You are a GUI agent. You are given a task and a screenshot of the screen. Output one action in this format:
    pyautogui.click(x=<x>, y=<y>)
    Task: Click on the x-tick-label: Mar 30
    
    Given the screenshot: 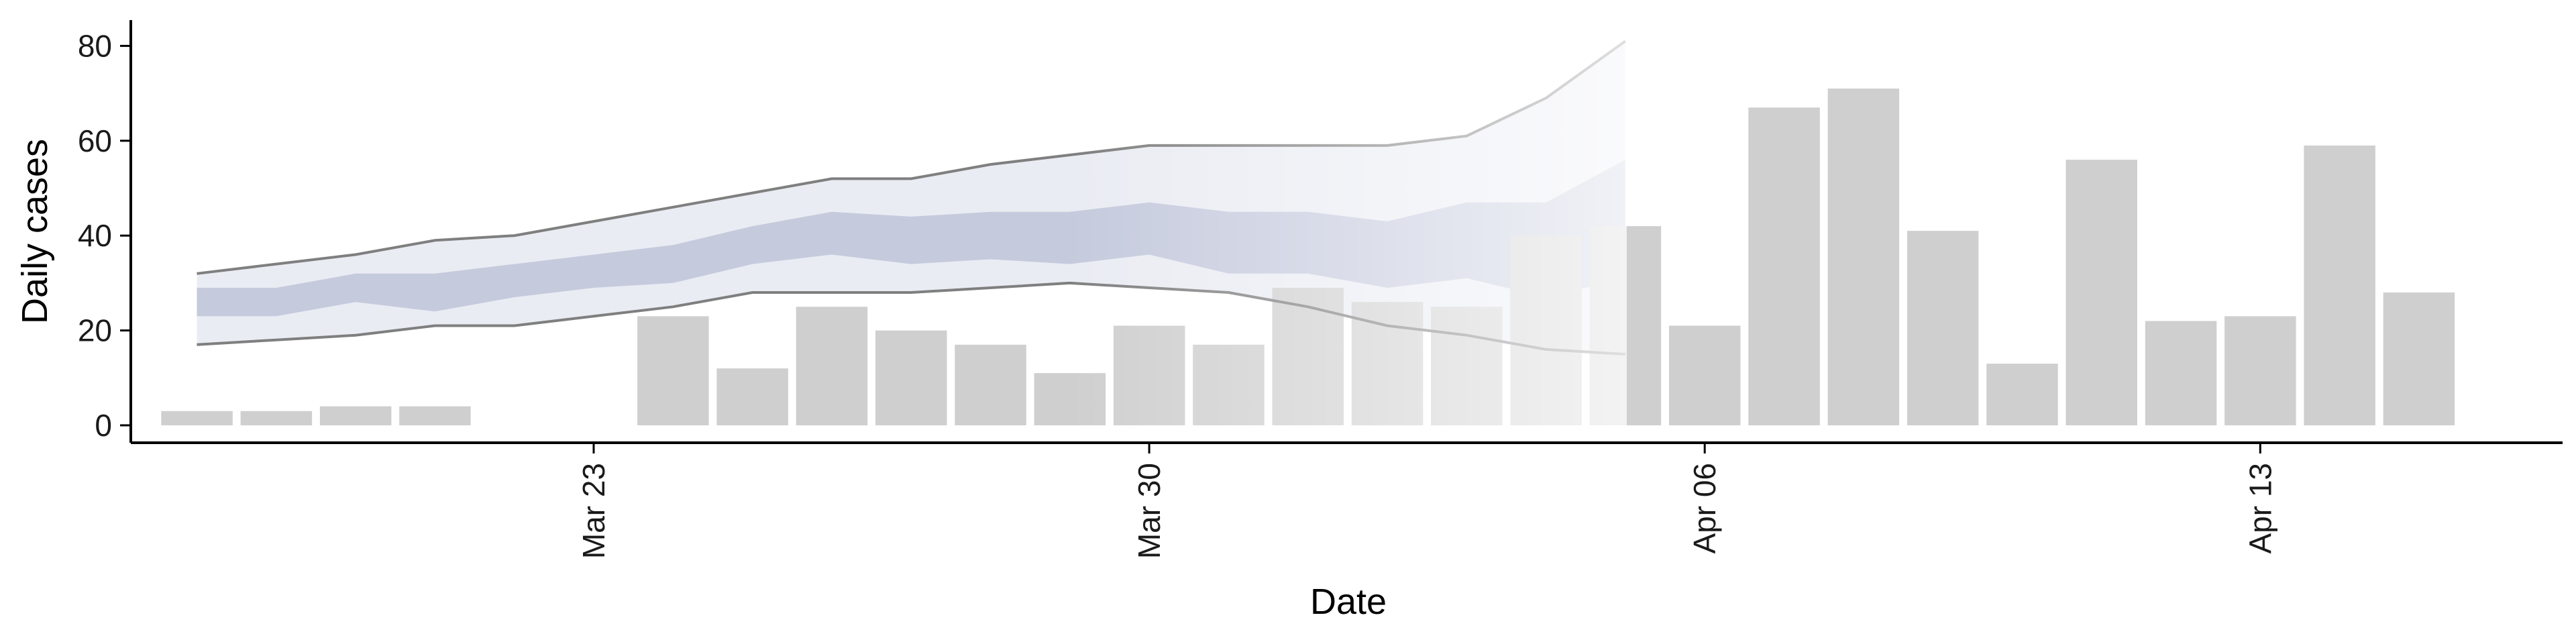 What is the action you would take?
    pyautogui.click(x=1149, y=511)
    